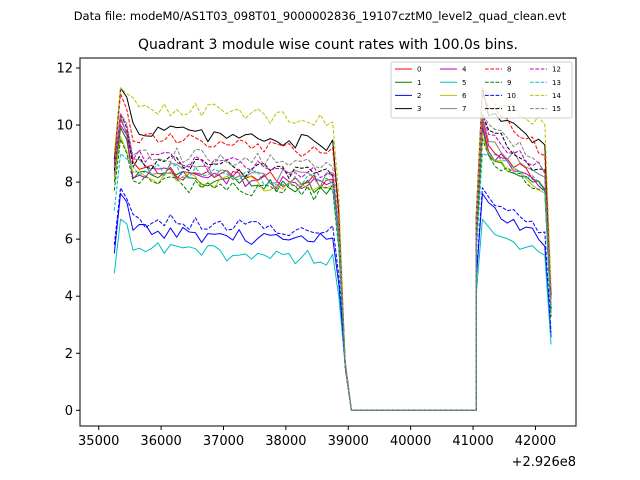  I want to click on x-tick-label: 39000, so click(348, 441).